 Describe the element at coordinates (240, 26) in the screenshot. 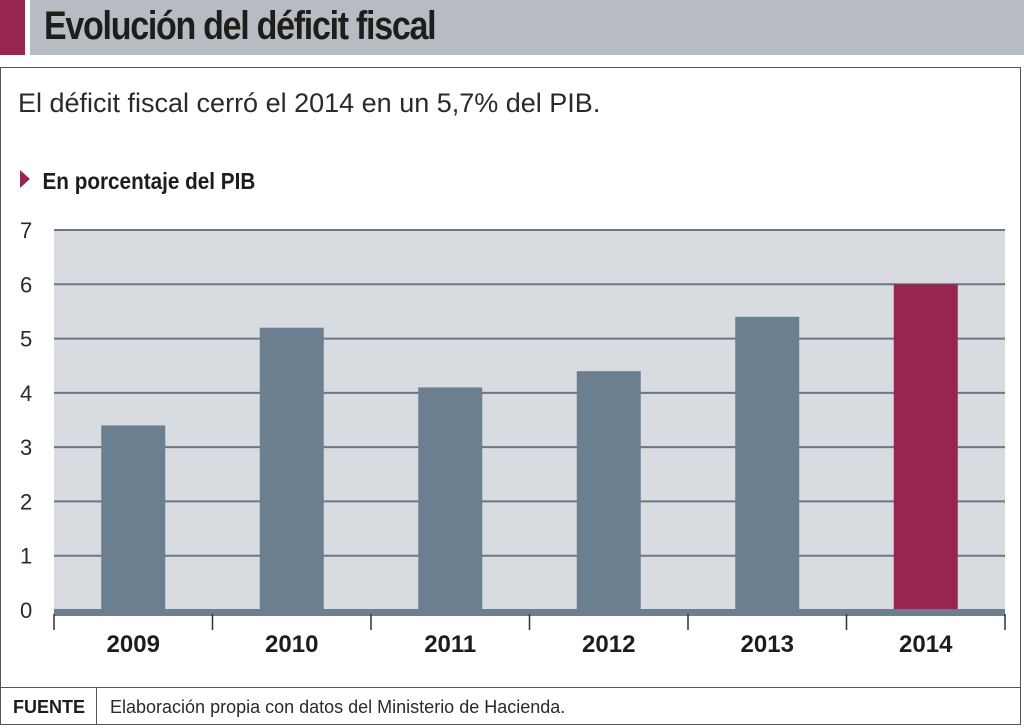

I see `chart-title: Evolución del déficit fiscal` at that location.